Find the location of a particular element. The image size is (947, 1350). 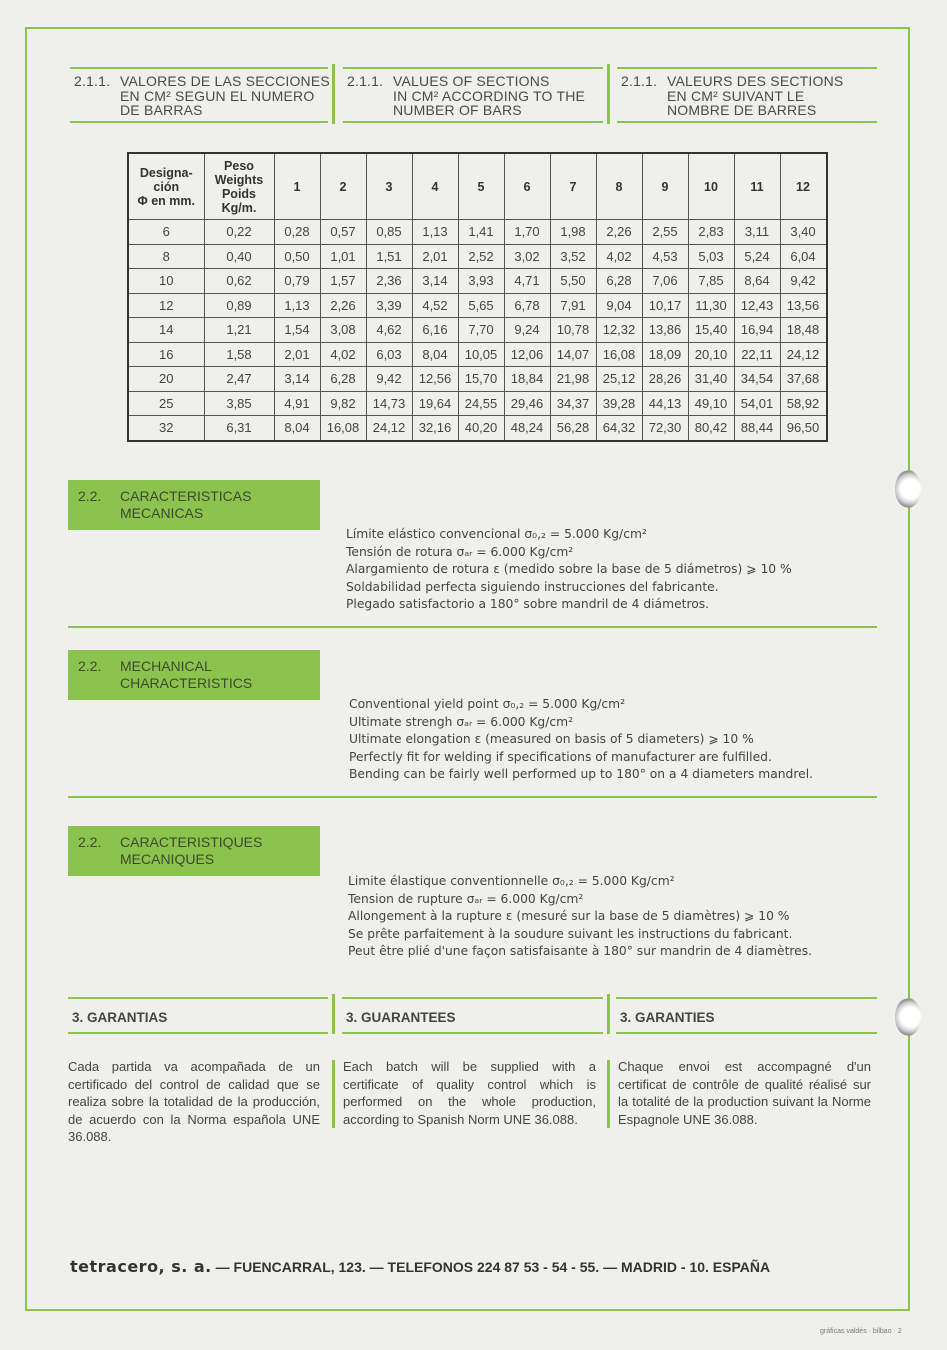

section-cell: 4,02 is located at coordinates (343, 354).